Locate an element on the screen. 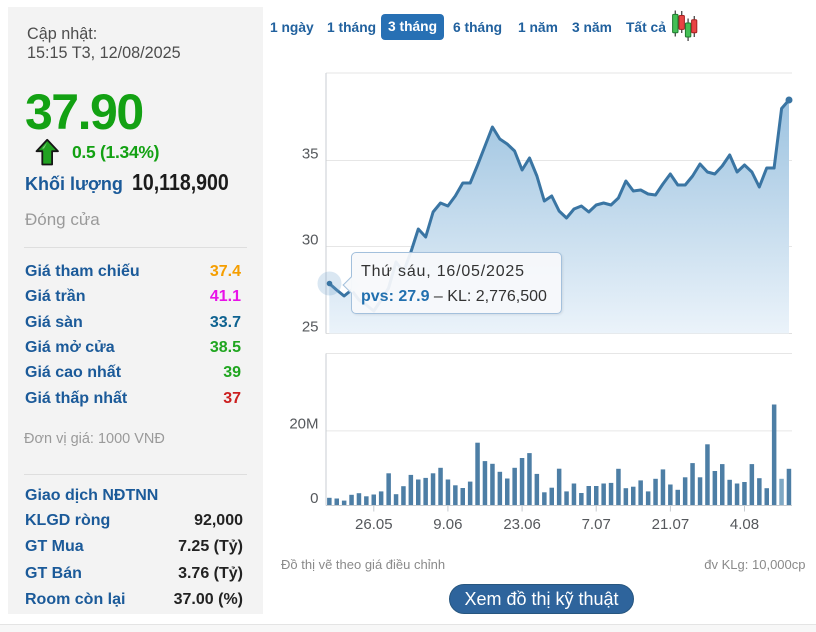 Image resolution: width=816 pixels, height=632 pixels. svg-text: 20M is located at coordinates (303, 423).